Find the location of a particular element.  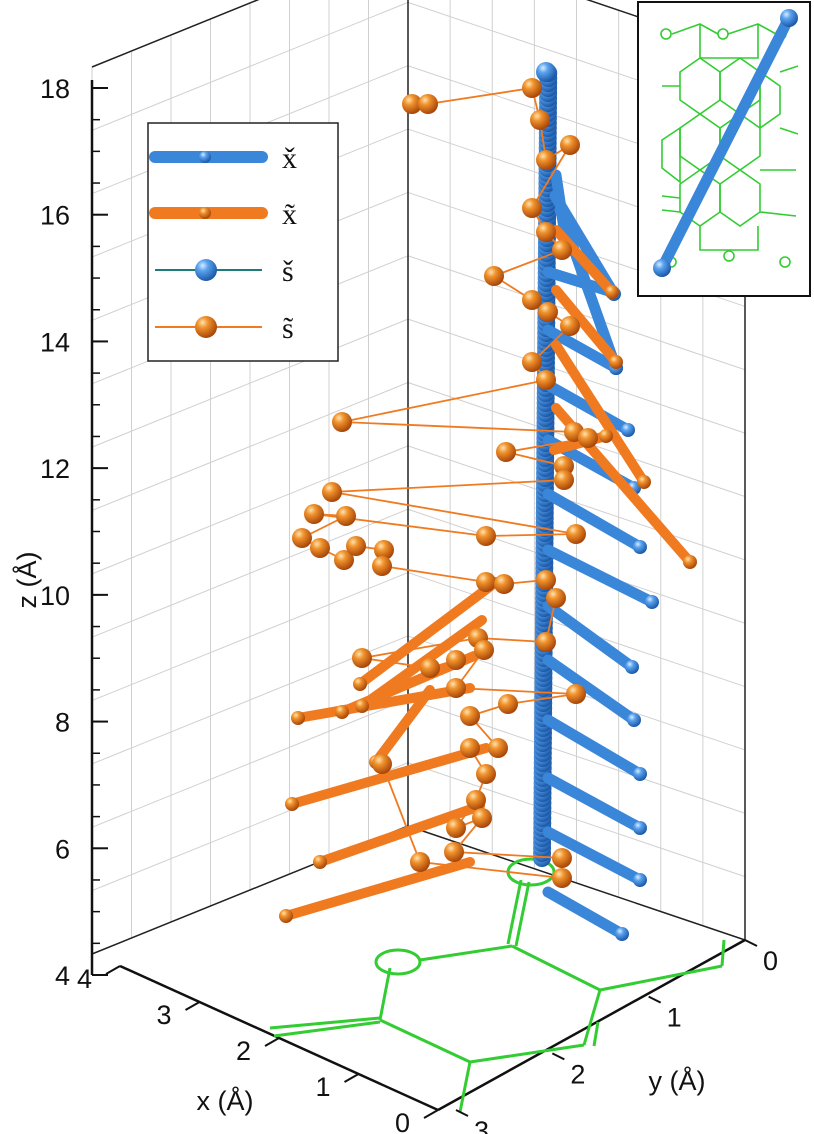

legend: x̌ x̃ š s̃ is located at coordinates (243, 242).